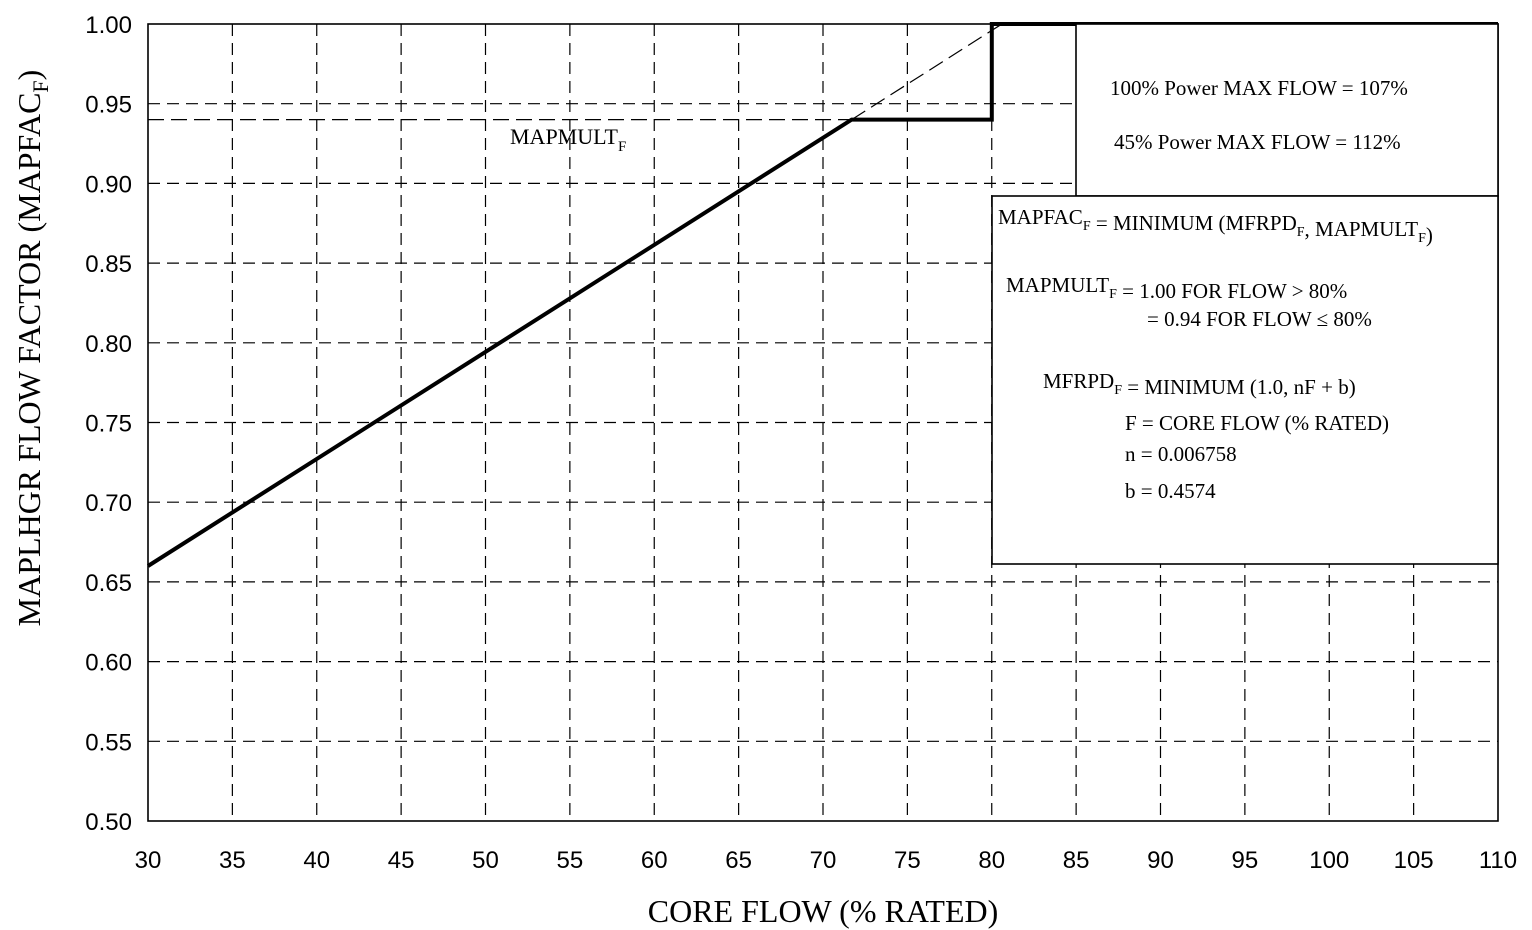 The width and height of the screenshot is (1532, 930). What do you see at coordinates (108, 344) in the screenshot?
I see `y-tick-label: 0.80` at bounding box center [108, 344].